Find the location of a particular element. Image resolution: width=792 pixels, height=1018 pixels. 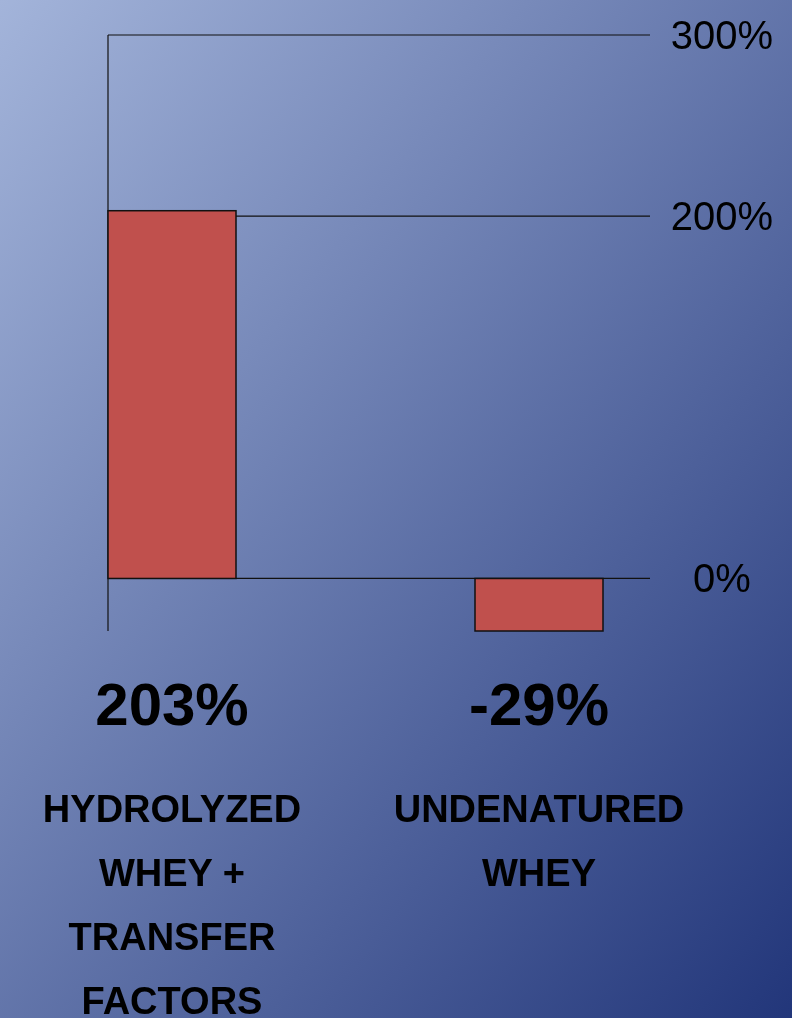

y-tick-label: 300% is located at coordinates (722, 35).